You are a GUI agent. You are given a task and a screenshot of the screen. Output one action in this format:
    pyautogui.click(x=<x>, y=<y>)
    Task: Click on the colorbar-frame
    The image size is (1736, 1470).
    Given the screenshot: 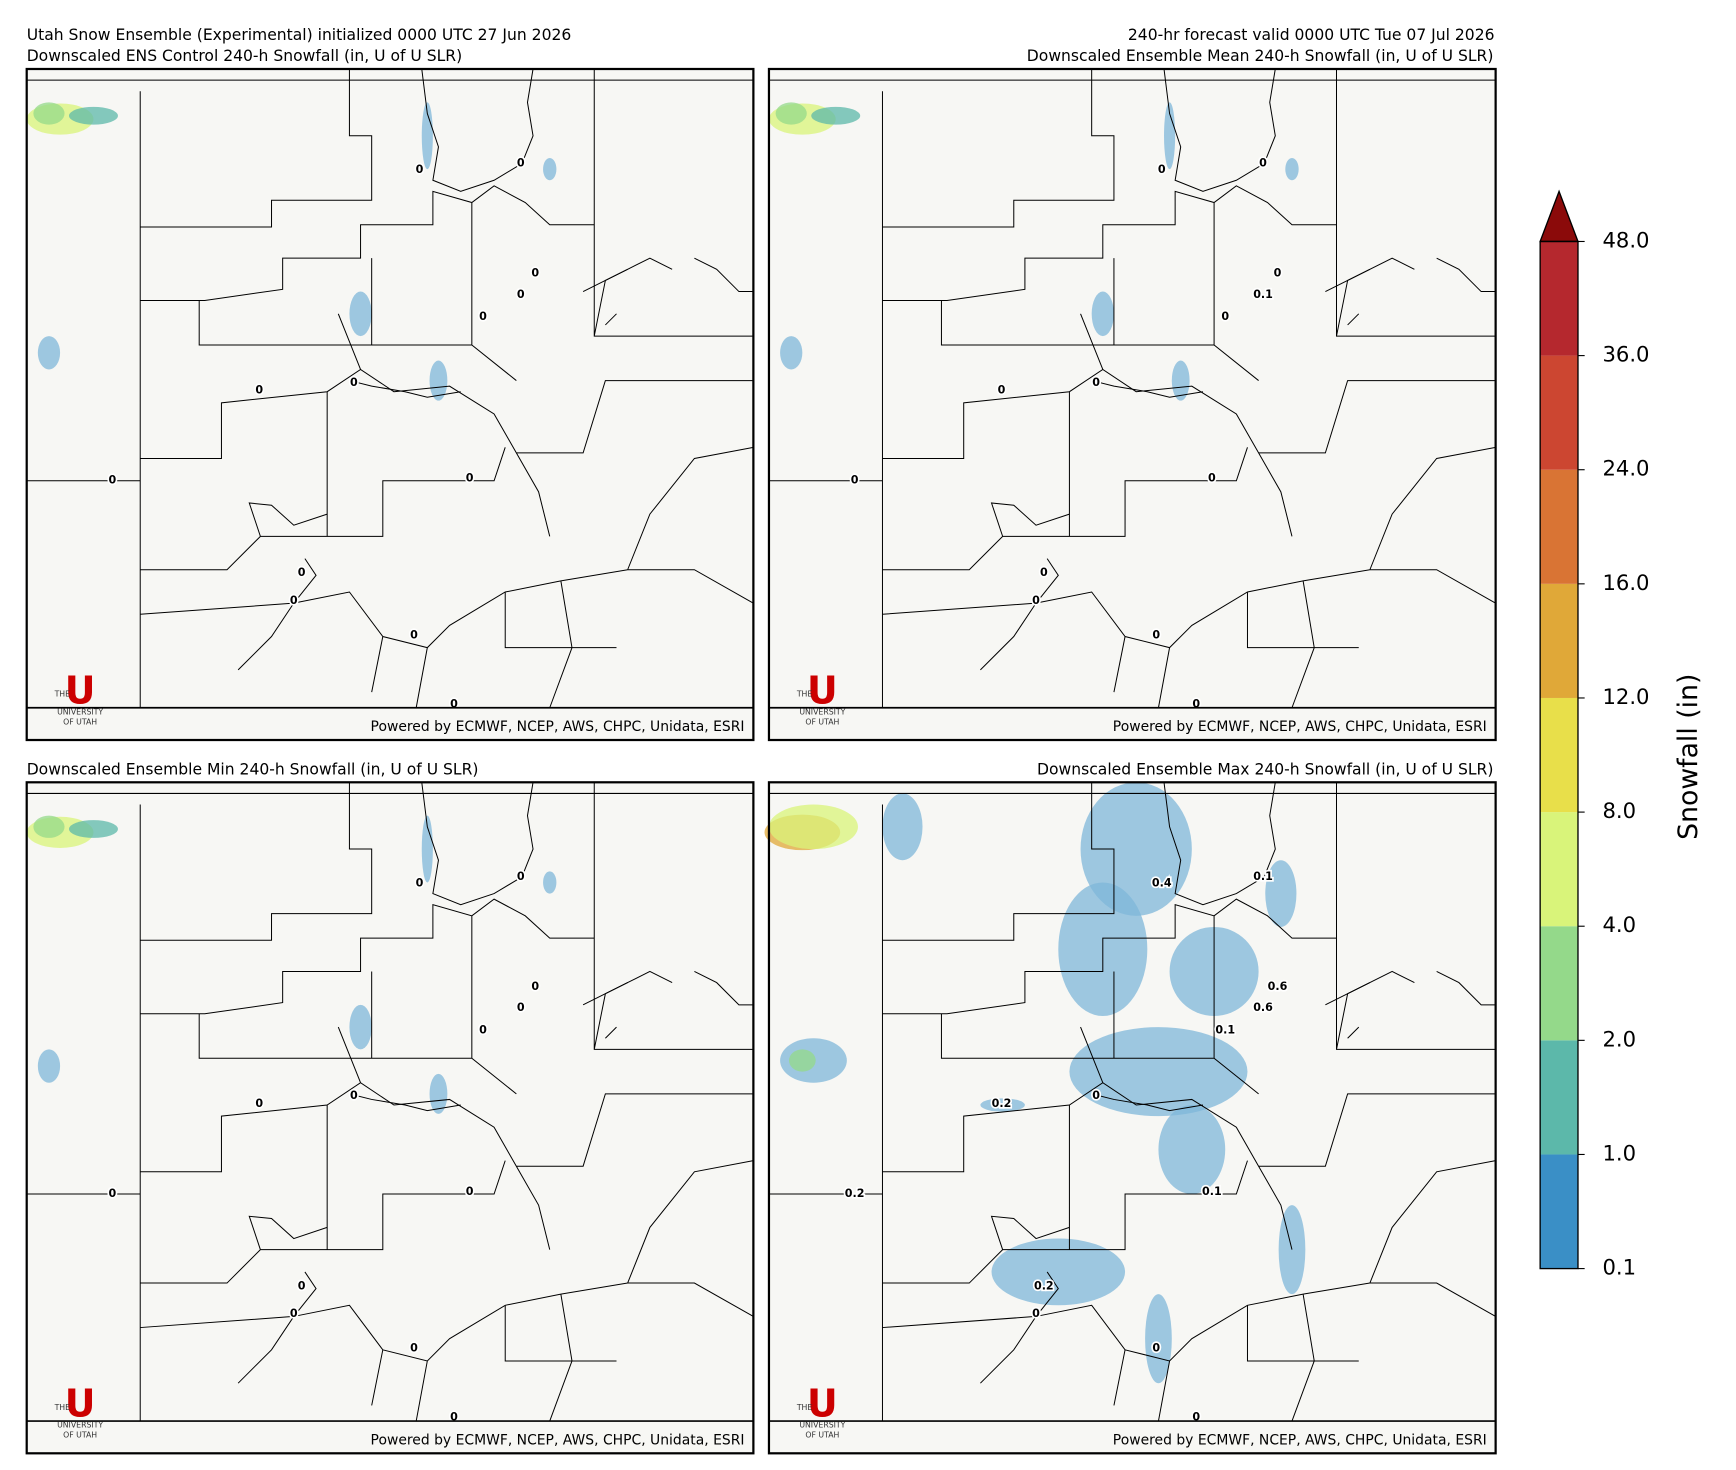 What is the action you would take?
    pyautogui.click(x=1559, y=755)
    